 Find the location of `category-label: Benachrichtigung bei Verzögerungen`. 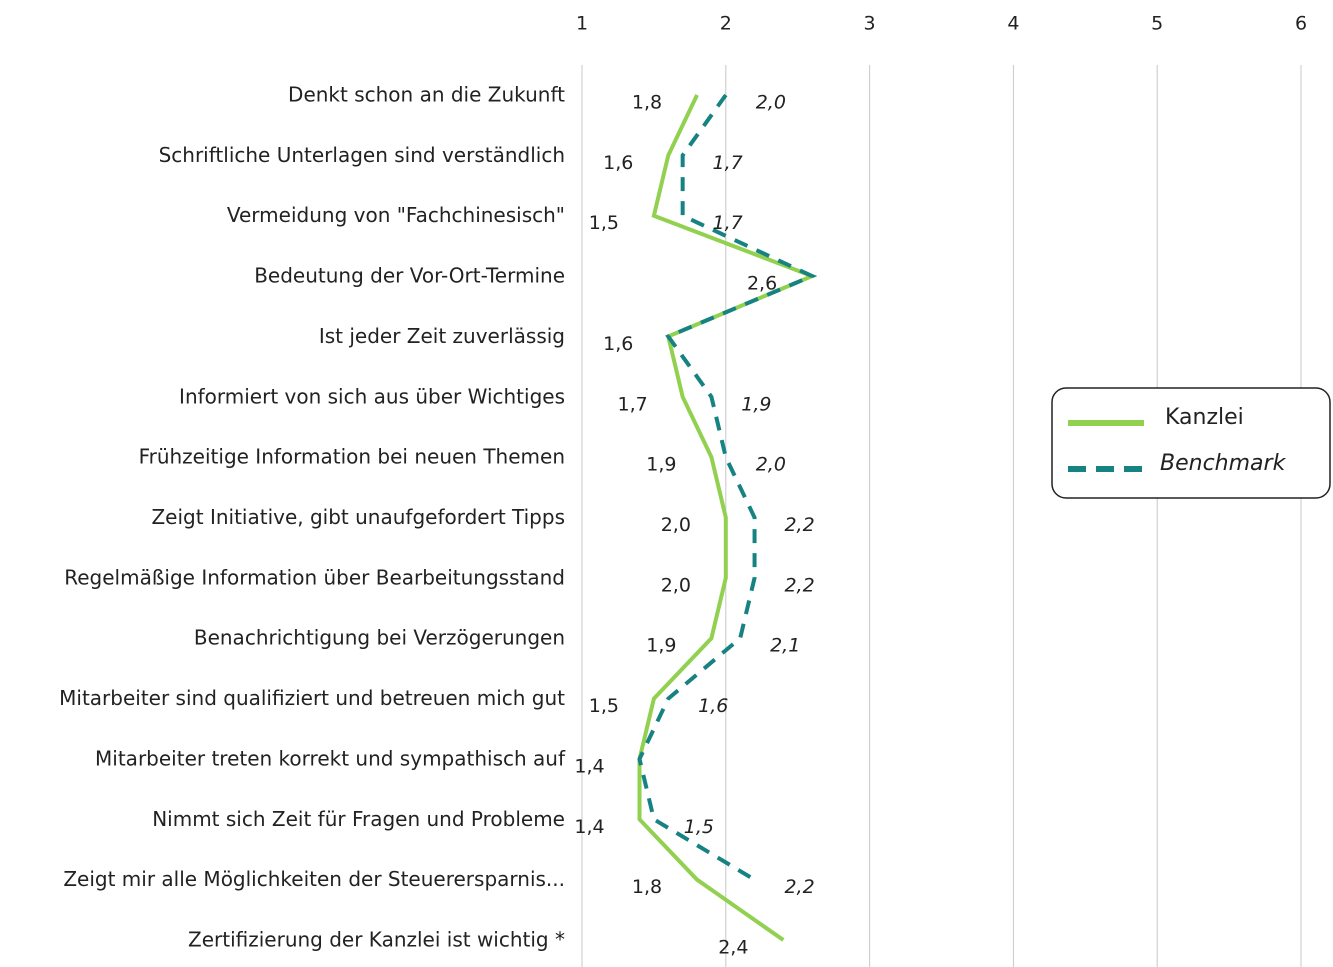

category-label: Benachrichtigung bei Verzögerungen is located at coordinates (379, 638).